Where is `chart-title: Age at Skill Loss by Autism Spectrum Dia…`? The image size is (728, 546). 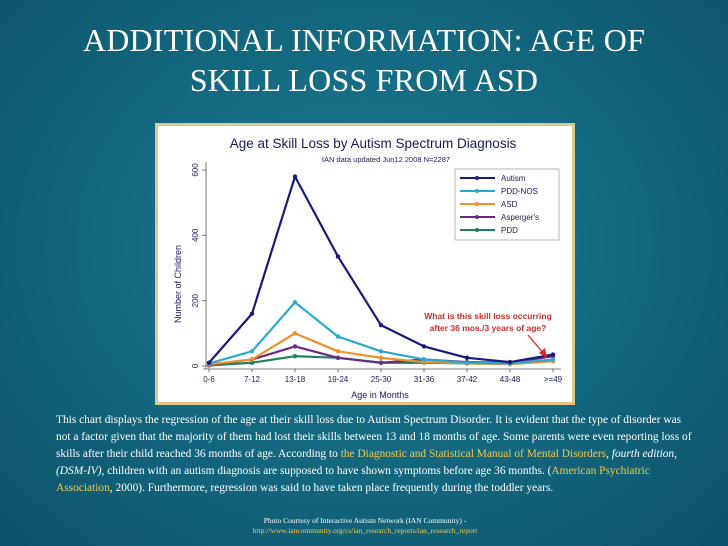 chart-title: Age at Skill Loss by Autism Spectrum Dia… is located at coordinates (373, 143).